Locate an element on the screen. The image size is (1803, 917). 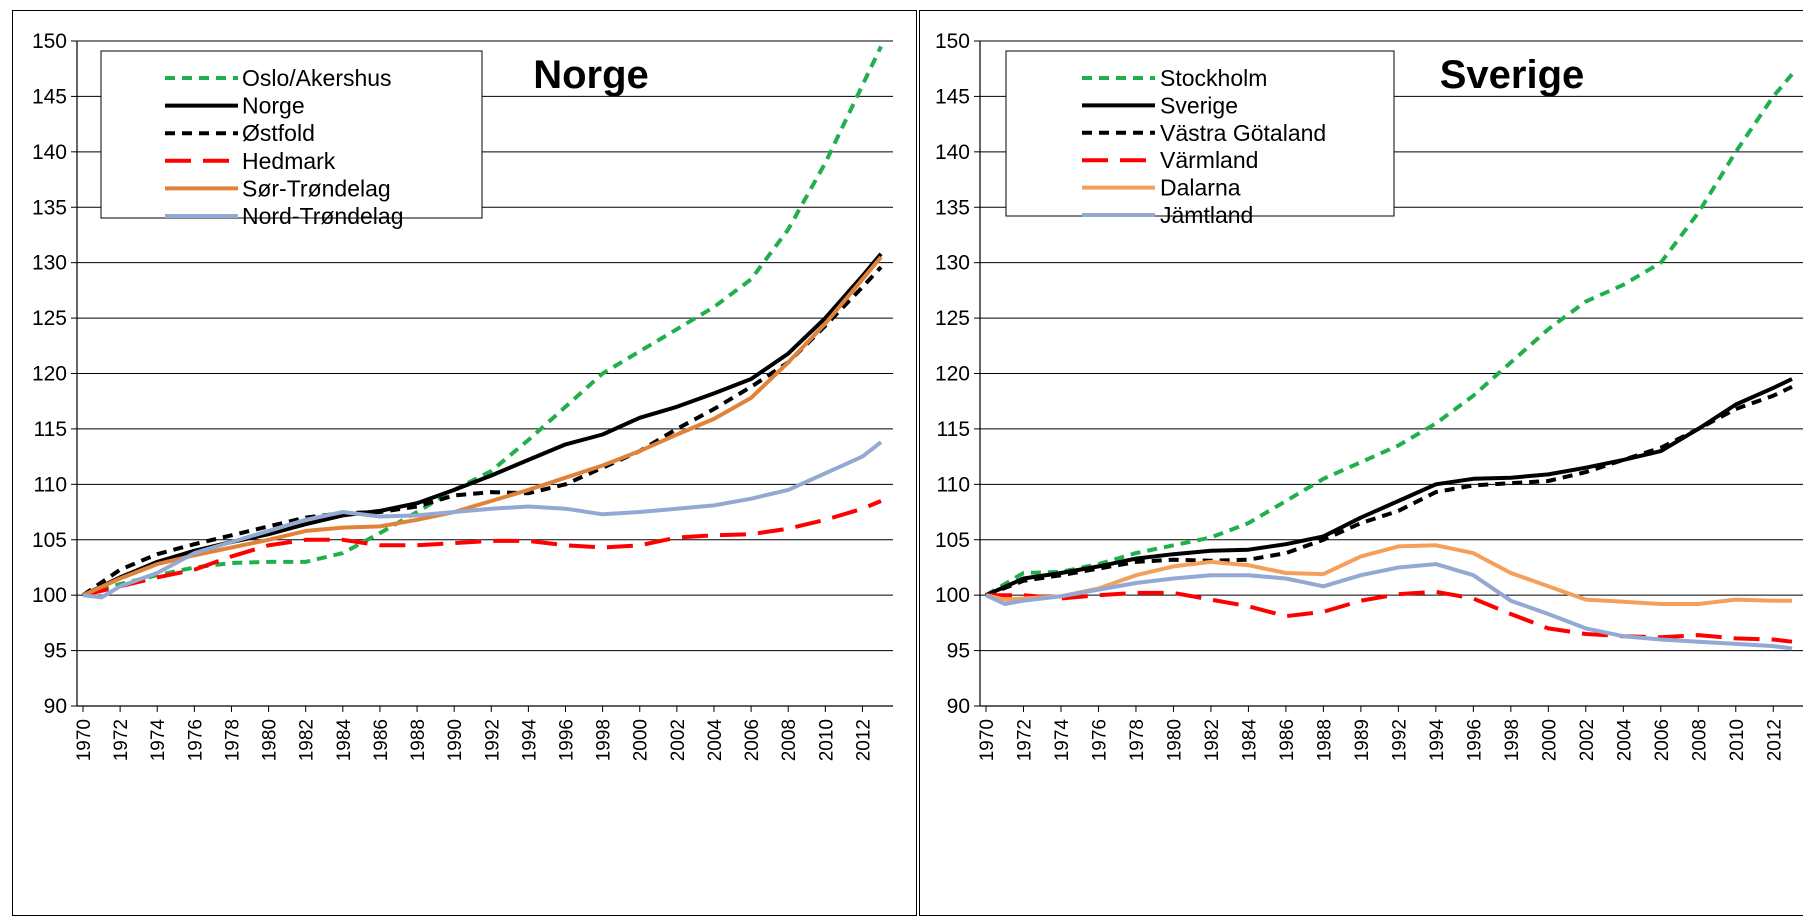
chart-title: Sverige is located at coordinates (1512, 75).